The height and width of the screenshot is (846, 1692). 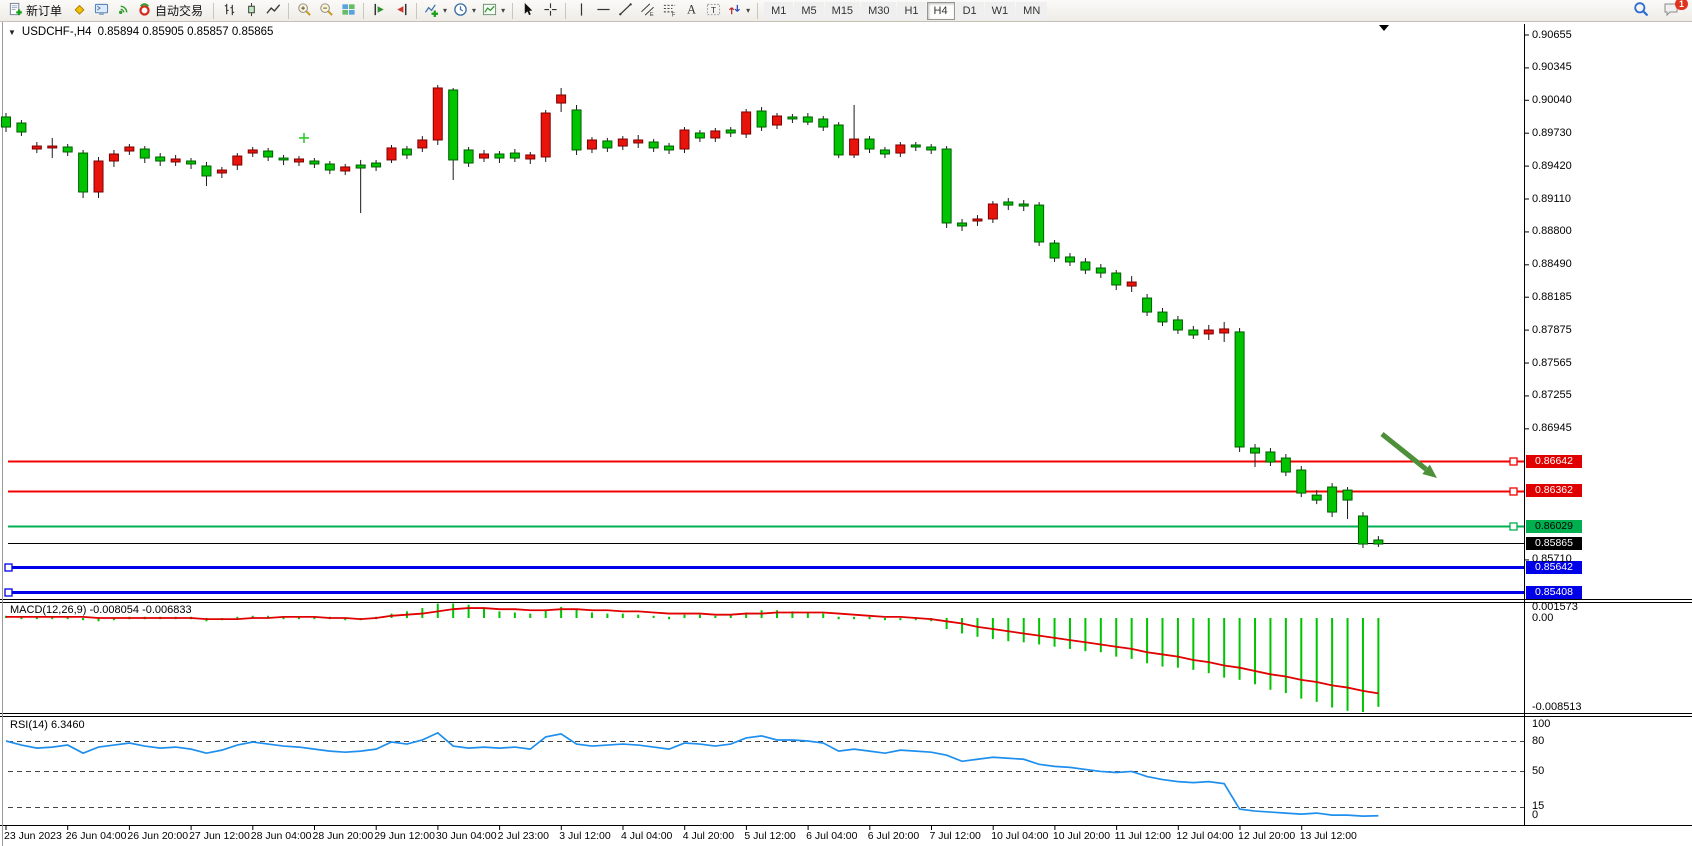 What do you see at coordinates (1032, 10) in the screenshot?
I see `timeframe-button-MN: MN` at bounding box center [1032, 10].